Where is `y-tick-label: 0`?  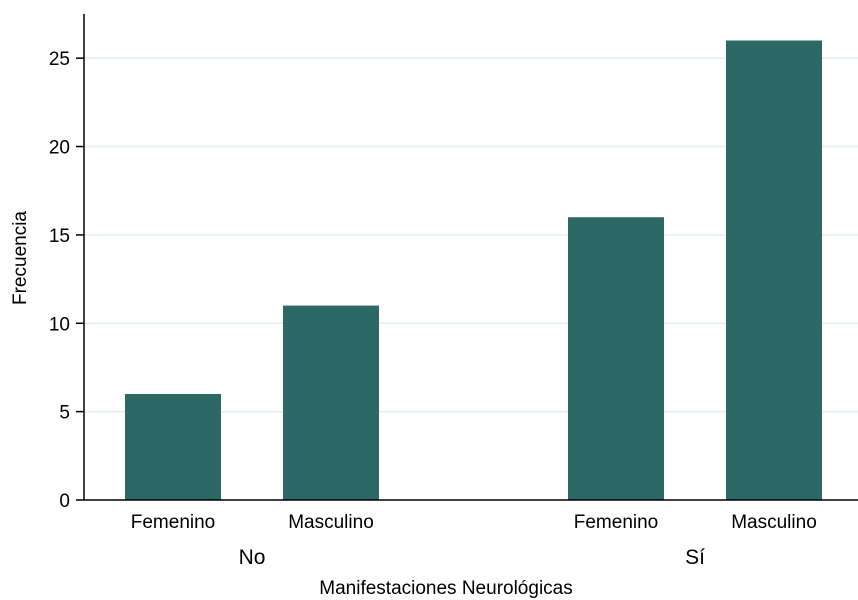 y-tick-label: 0 is located at coordinates (64, 501).